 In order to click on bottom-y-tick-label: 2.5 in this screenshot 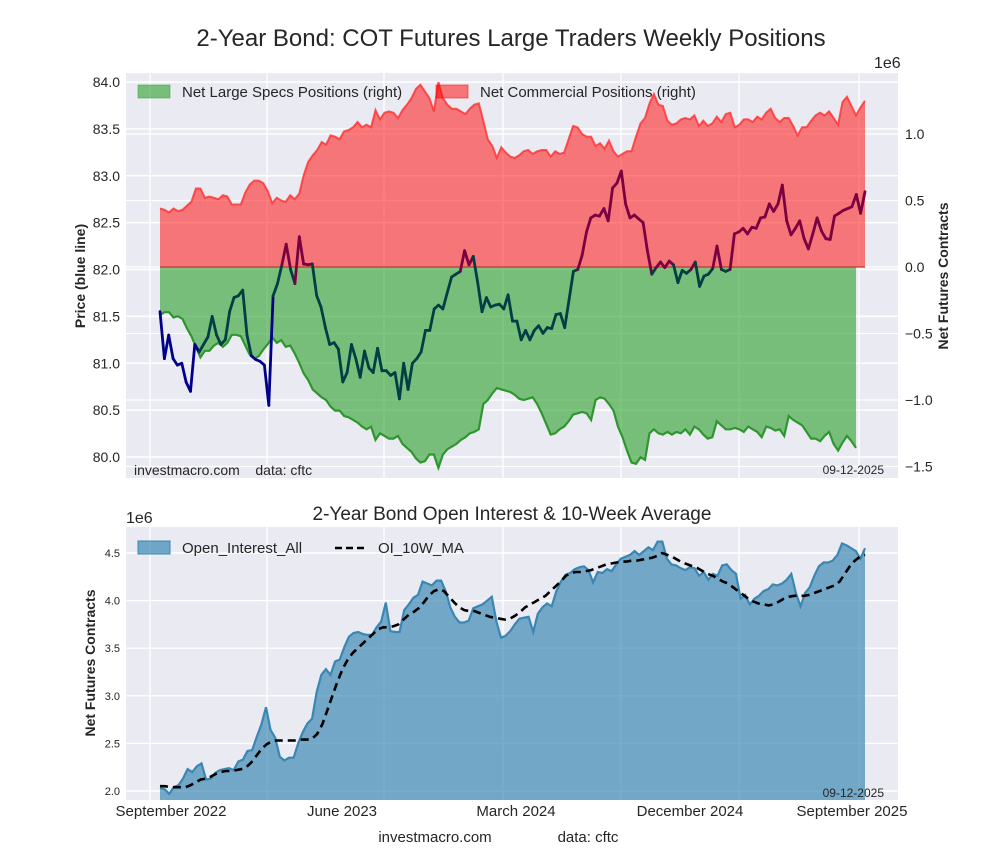, I will do `click(112, 744)`.